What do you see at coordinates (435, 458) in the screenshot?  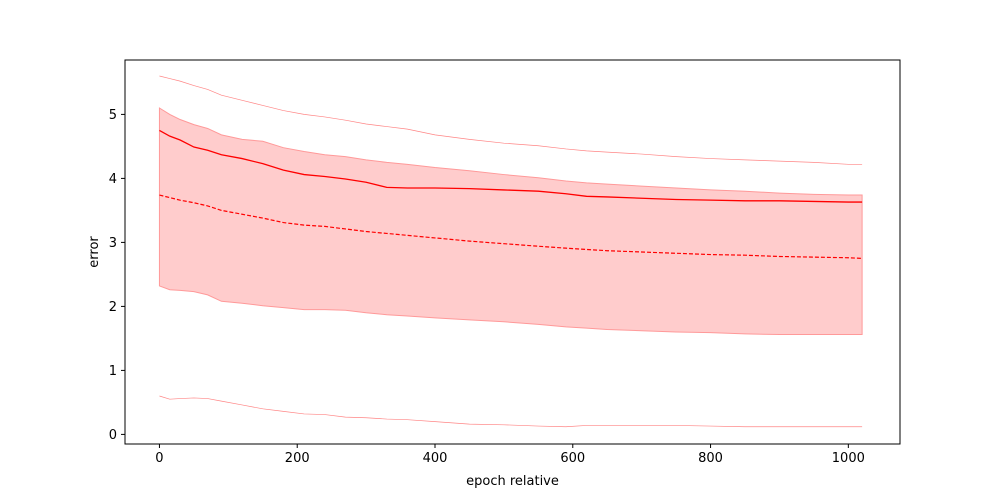 I see `x-tick-label: 400` at bounding box center [435, 458].